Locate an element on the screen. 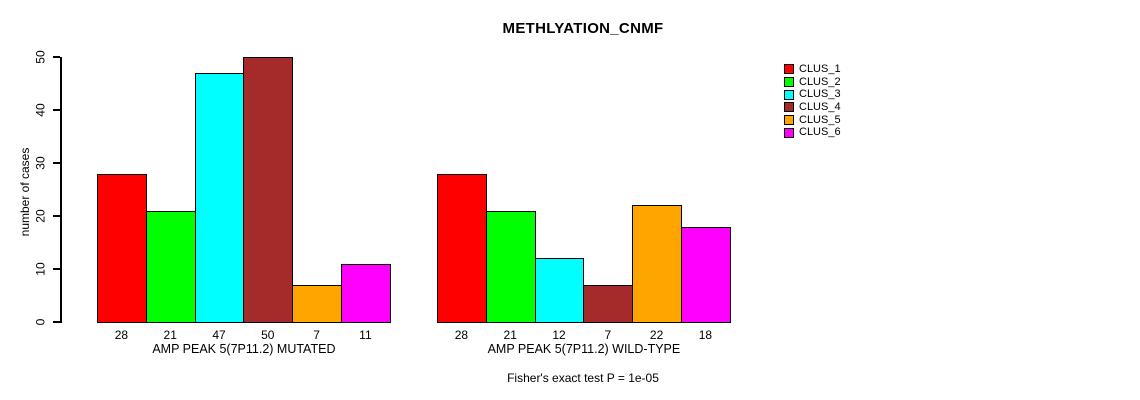  y-axis-tick-label: 0 is located at coordinates (40, 322).